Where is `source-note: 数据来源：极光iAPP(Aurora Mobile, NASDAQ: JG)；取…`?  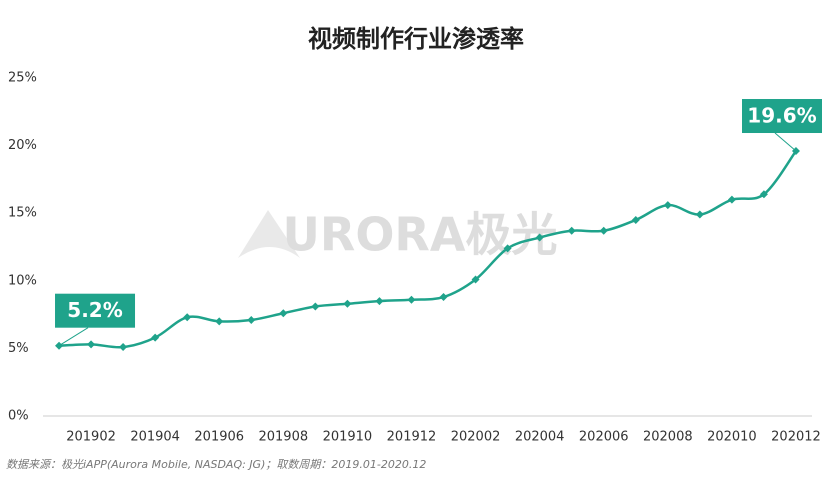
source-note: 数据来源：极光iAPP(Aurora Mobile, NASDAQ: JG)；取… is located at coordinates (216, 464).